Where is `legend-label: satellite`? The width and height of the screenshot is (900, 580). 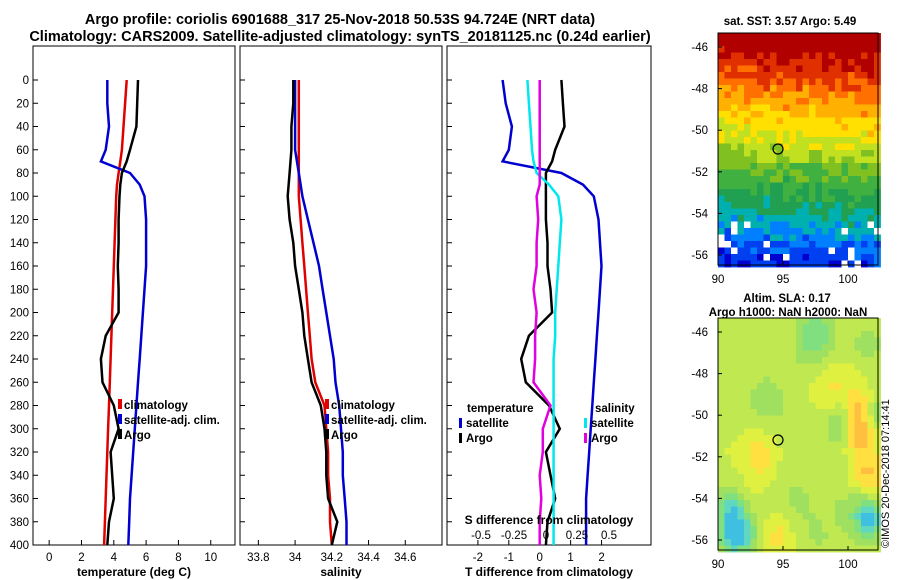 legend-label: satellite is located at coordinates (612, 424).